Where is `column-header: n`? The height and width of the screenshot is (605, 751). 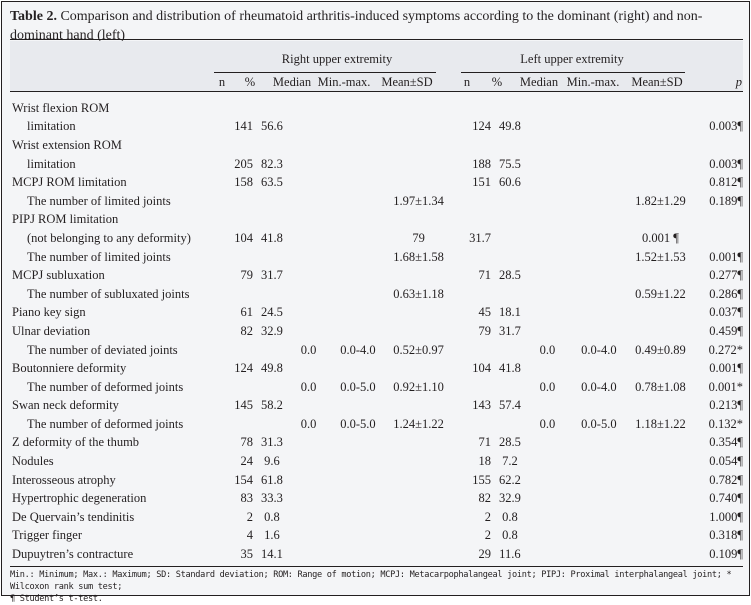
column-header: n is located at coordinates (222, 82).